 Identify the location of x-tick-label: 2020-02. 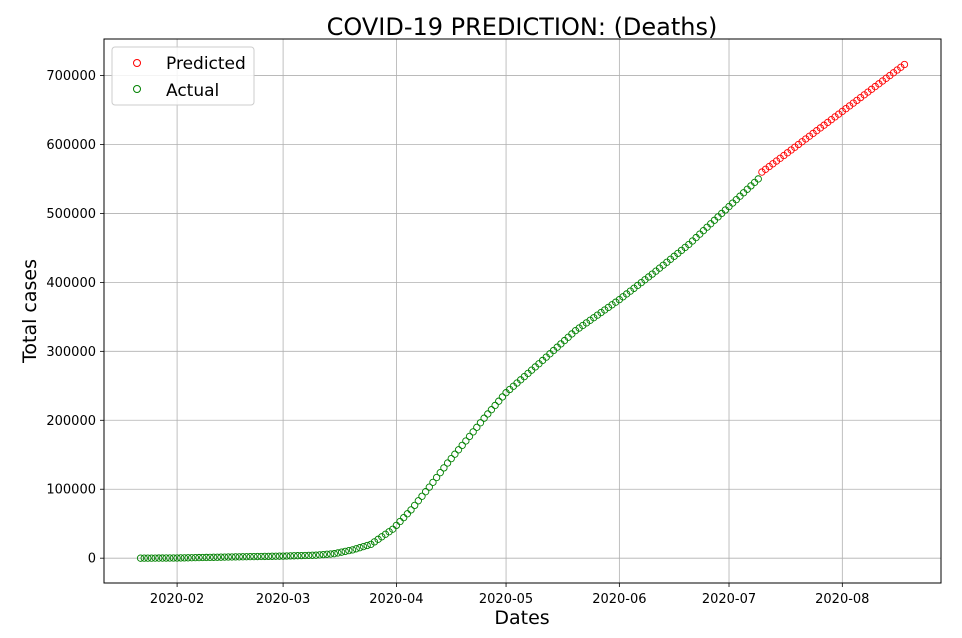
(177, 599).